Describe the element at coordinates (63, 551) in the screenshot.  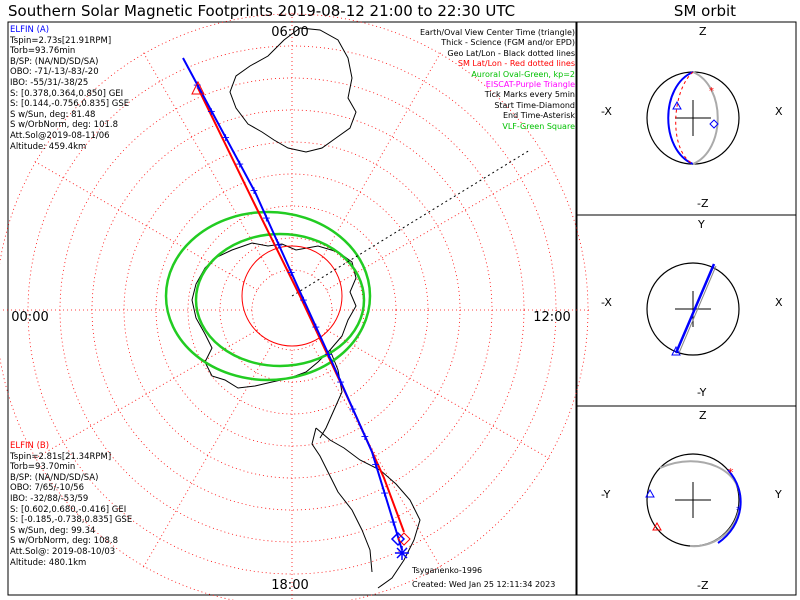
I see `info-line: Att.Sol@: 2019-08-10/03` at that location.